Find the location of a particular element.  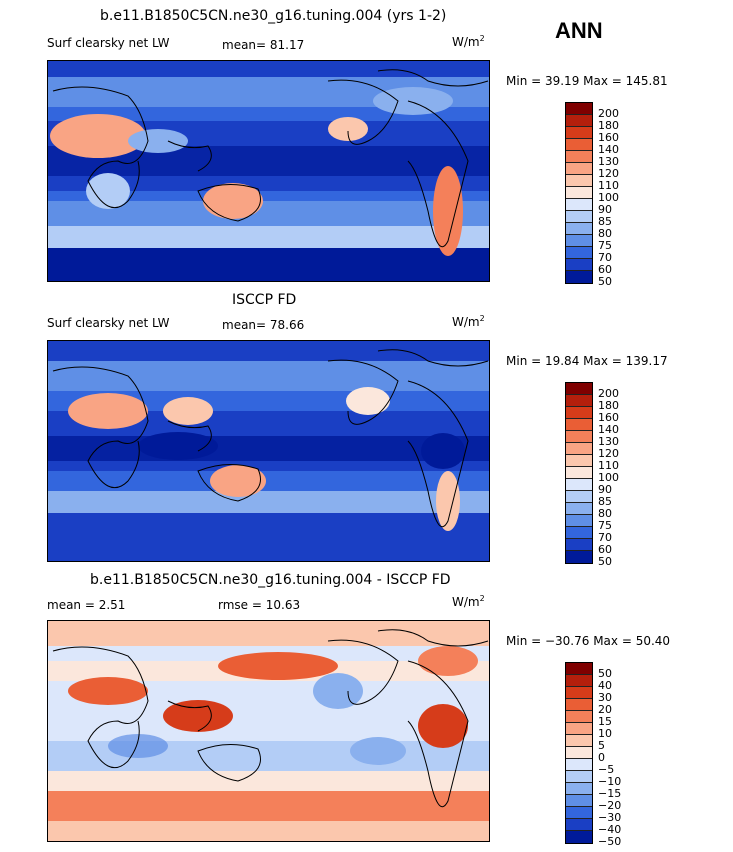

panel2-variable-label: Surf clearsky net LW is located at coordinates (108, 323).